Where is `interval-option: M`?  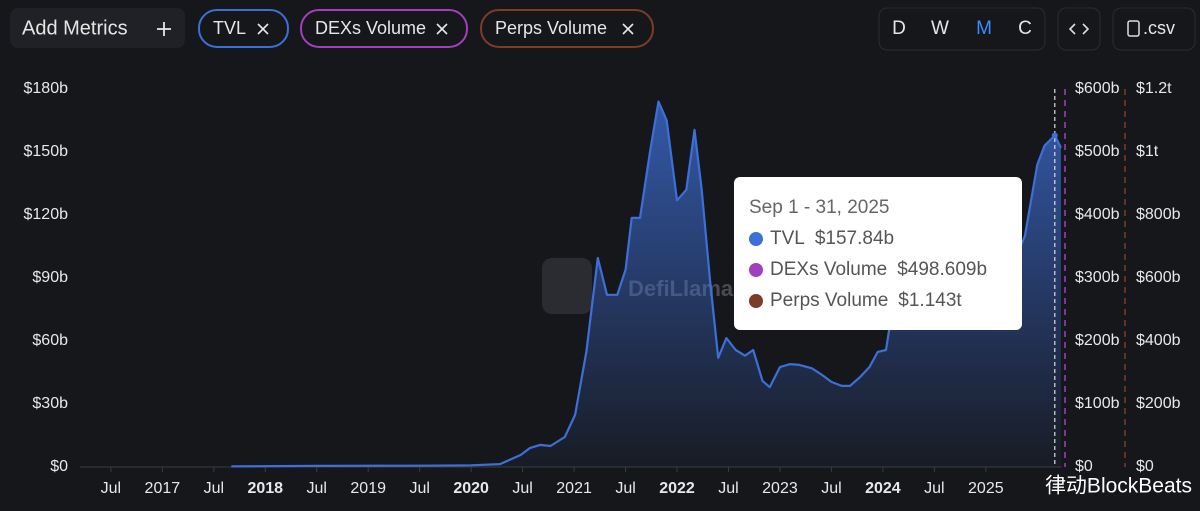
interval-option: M is located at coordinates (984, 28).